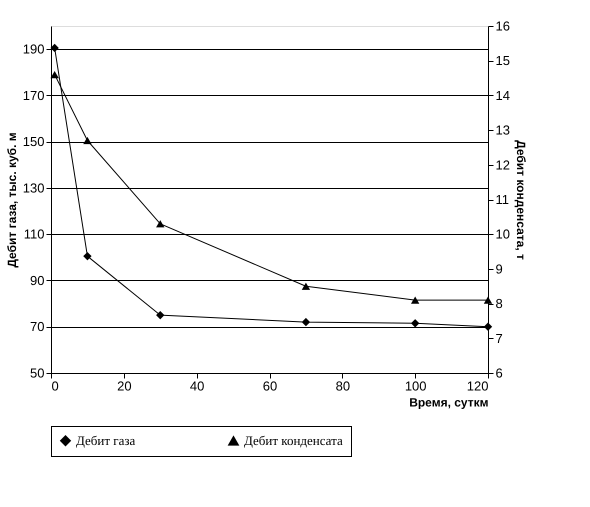  What do you see at coordinates (343, 386) in the screenshot?
I see `x-tick-label: 80` at bounding box center [343, 386].